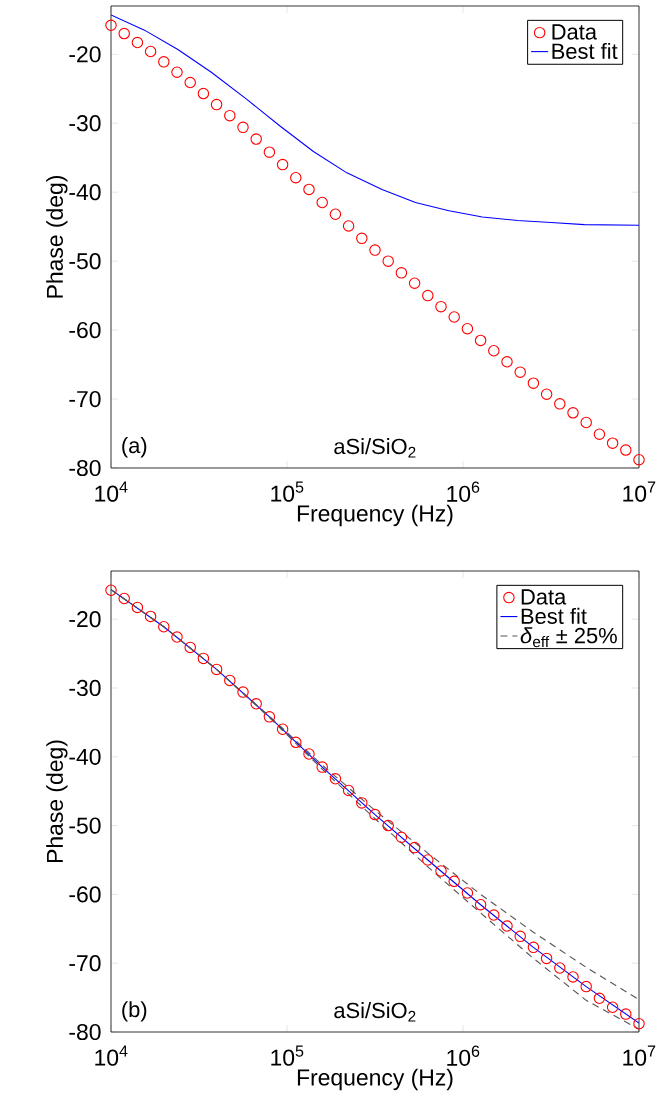  I want to click on annotation: (a), so click(134, 447).